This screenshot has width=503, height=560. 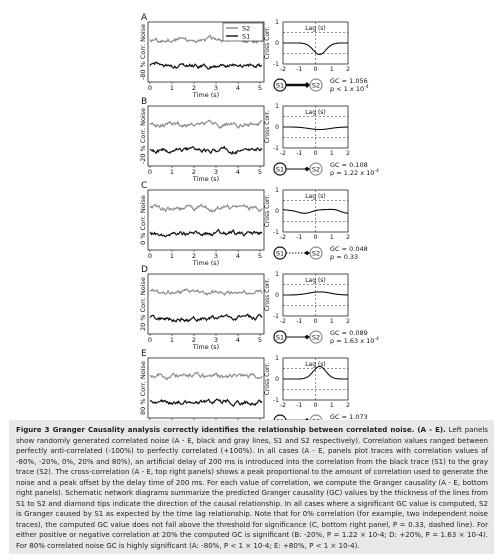 I want to click on gc-pvalue: p = 0.33, so click(x=344, y=257).